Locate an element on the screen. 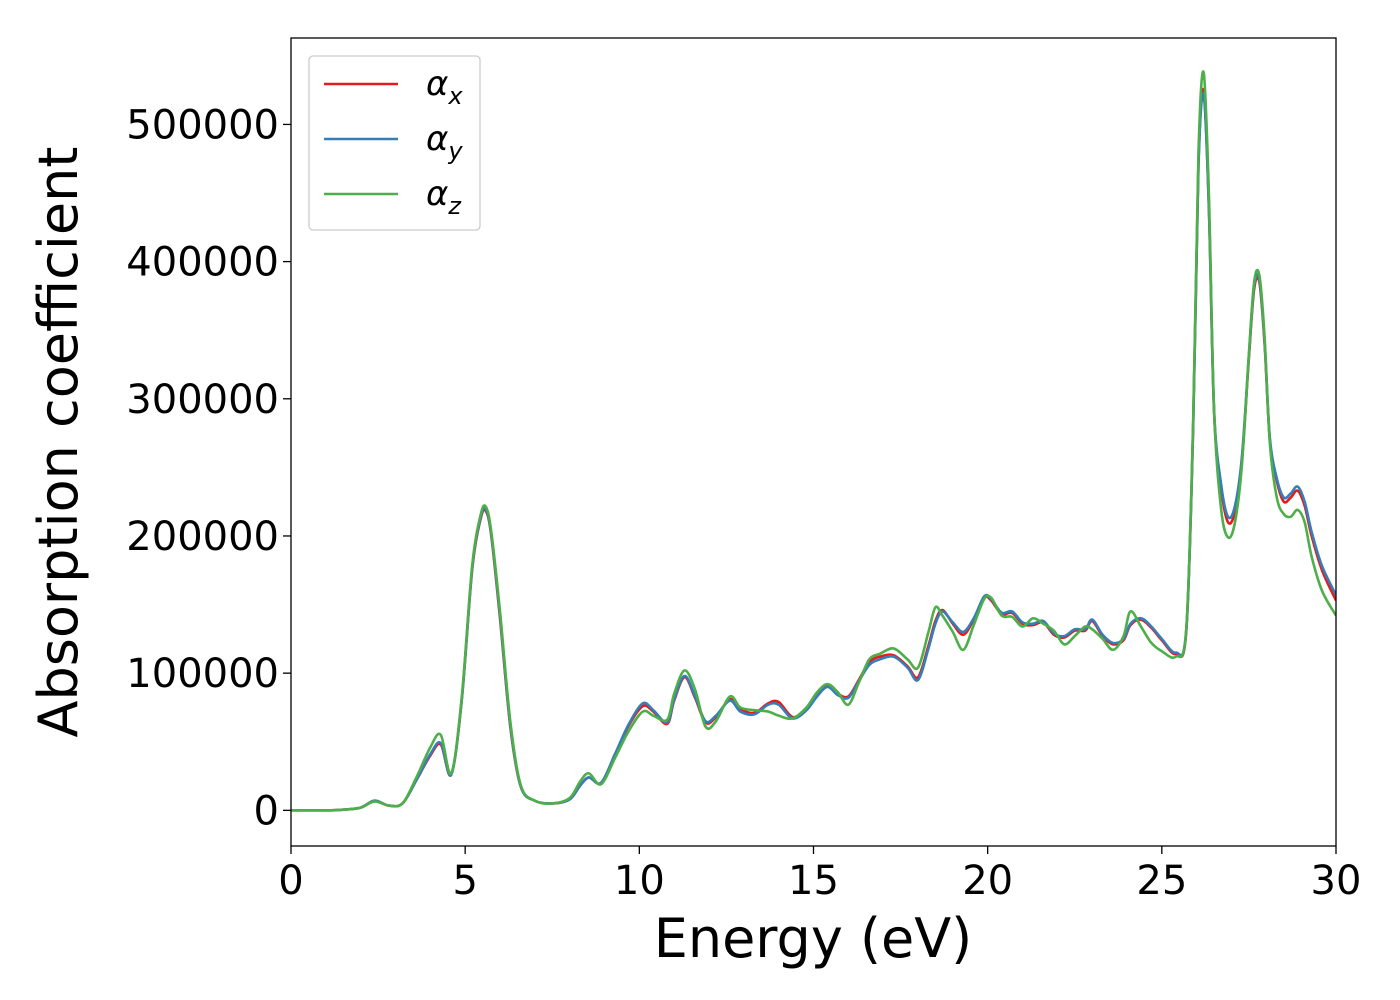 Image resolution: width=1400 pixels, height=1000 pixels. legend-box is located at coordinates (394, 143).